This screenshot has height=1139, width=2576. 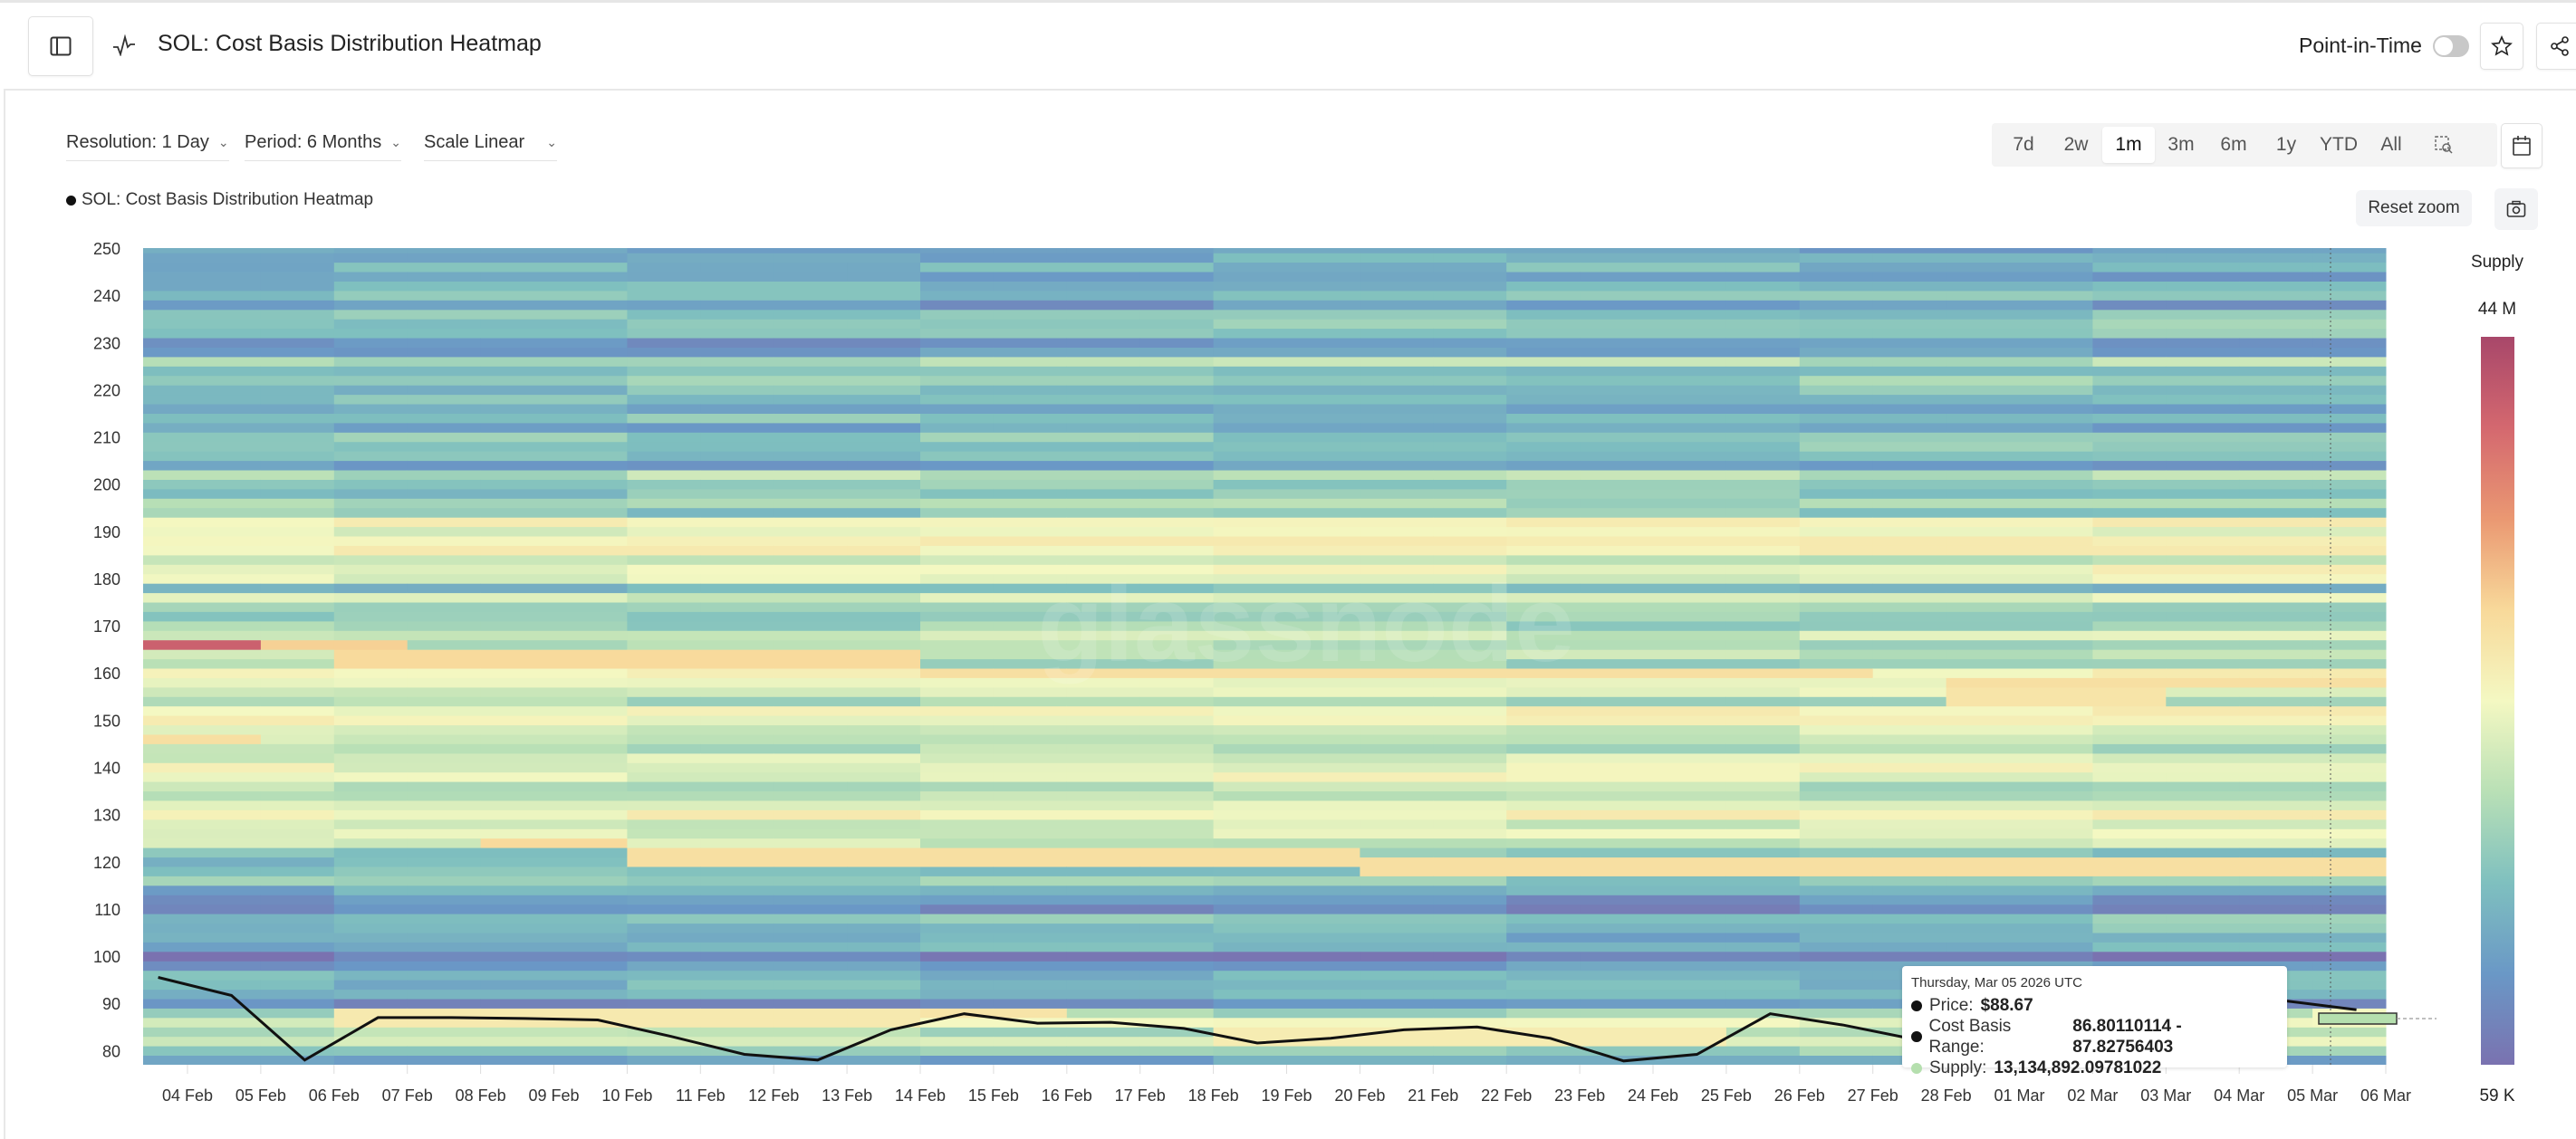 What do you see at coordinates (2521, 145) in the screenshot?
I see `calendar-button` at bounding box center [2521, 145].